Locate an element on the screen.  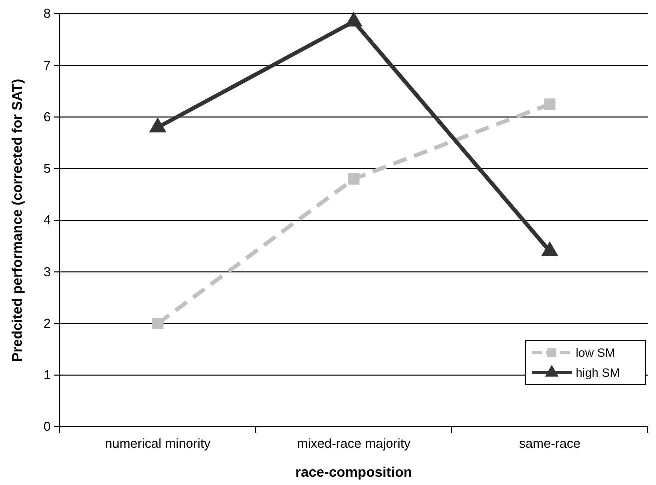
y-tick-label: 2 is located at coordinates (47, 323).